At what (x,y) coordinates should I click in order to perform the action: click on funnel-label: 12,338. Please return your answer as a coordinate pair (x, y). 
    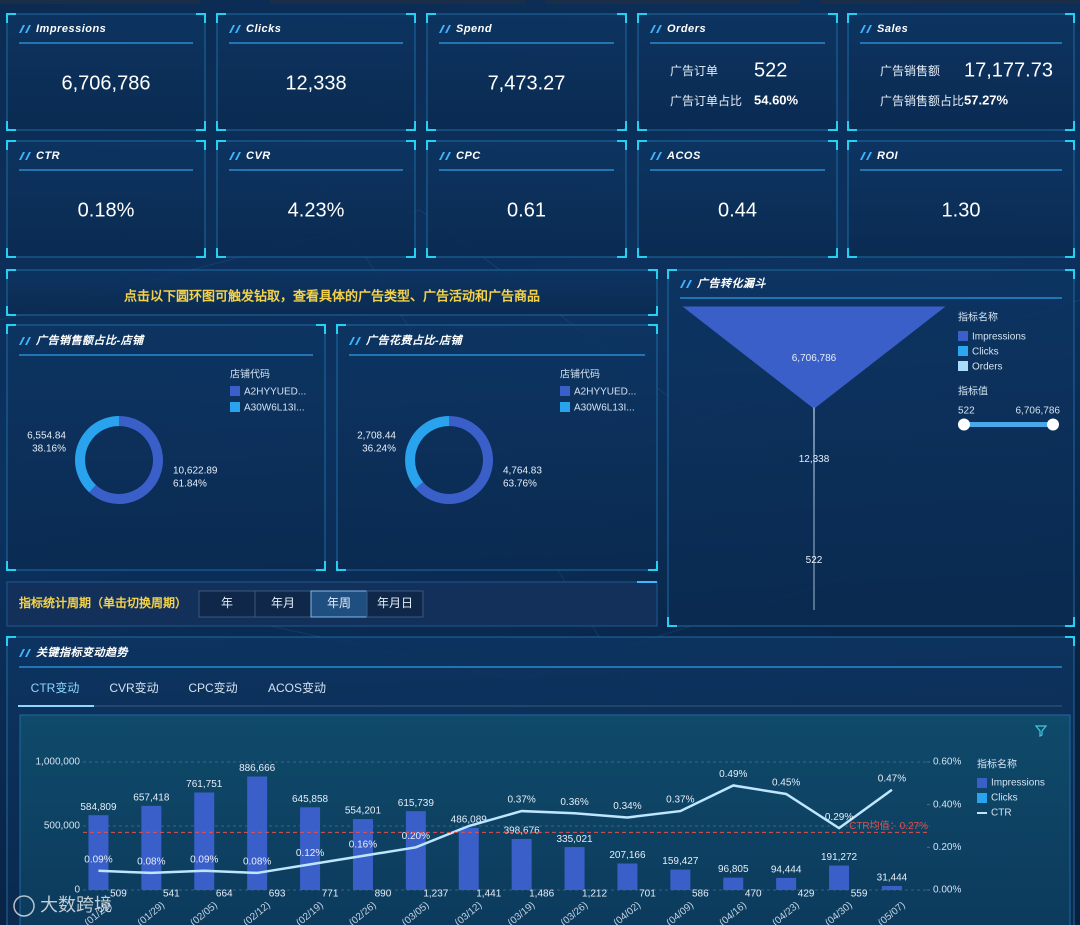
    Looking at the image, I should click on (814, 459).